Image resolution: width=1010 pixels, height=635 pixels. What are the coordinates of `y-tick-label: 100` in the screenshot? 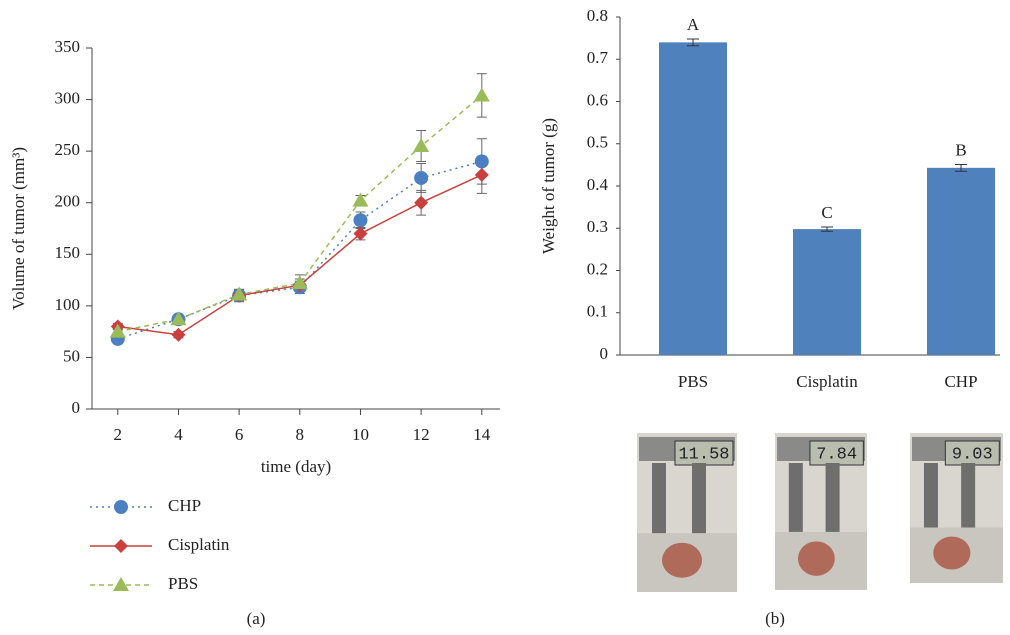 It's located at (68, 304).